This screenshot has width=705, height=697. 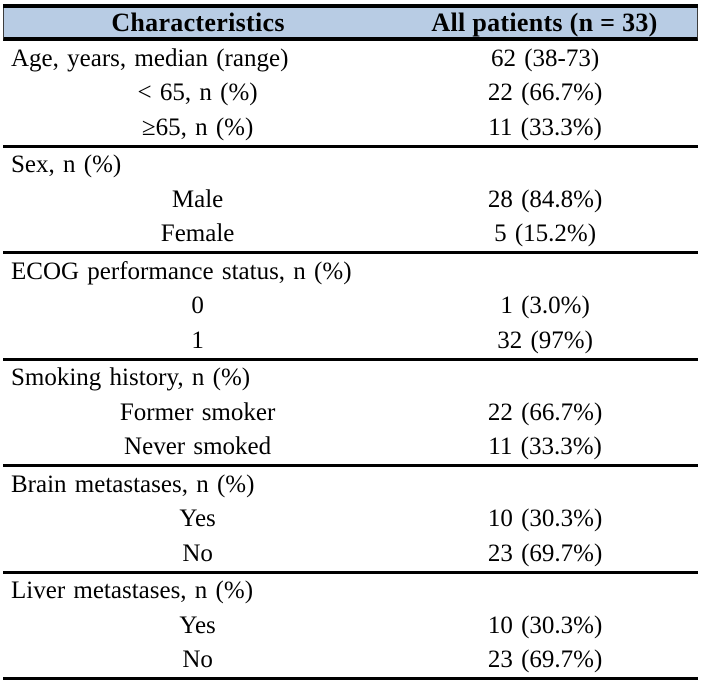 I want to click on row-label: 0, so click(x=197, y=306).